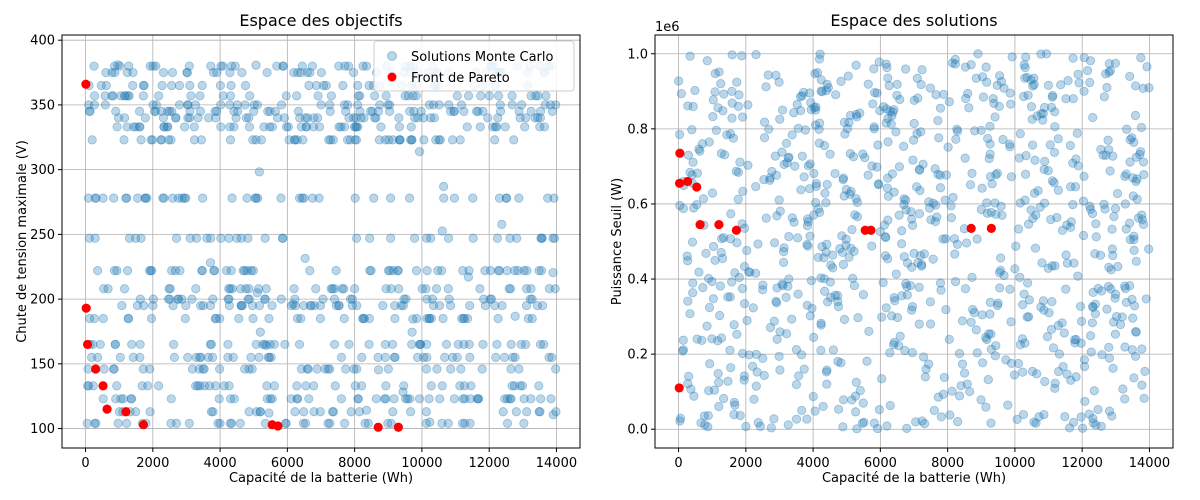 The image size is (1200, 500). Describe the element at coordinates (617, 241) in the screenshot. I see `y-axis-label: Puissance Seuil (W)` at that location.